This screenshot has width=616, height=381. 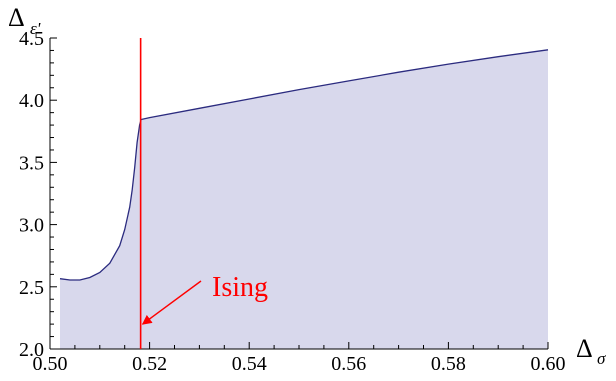 I want to click on y-ticks: 2.0 2.5 3.0 3.5 4.0 4.5, so click(x=38, y=194).